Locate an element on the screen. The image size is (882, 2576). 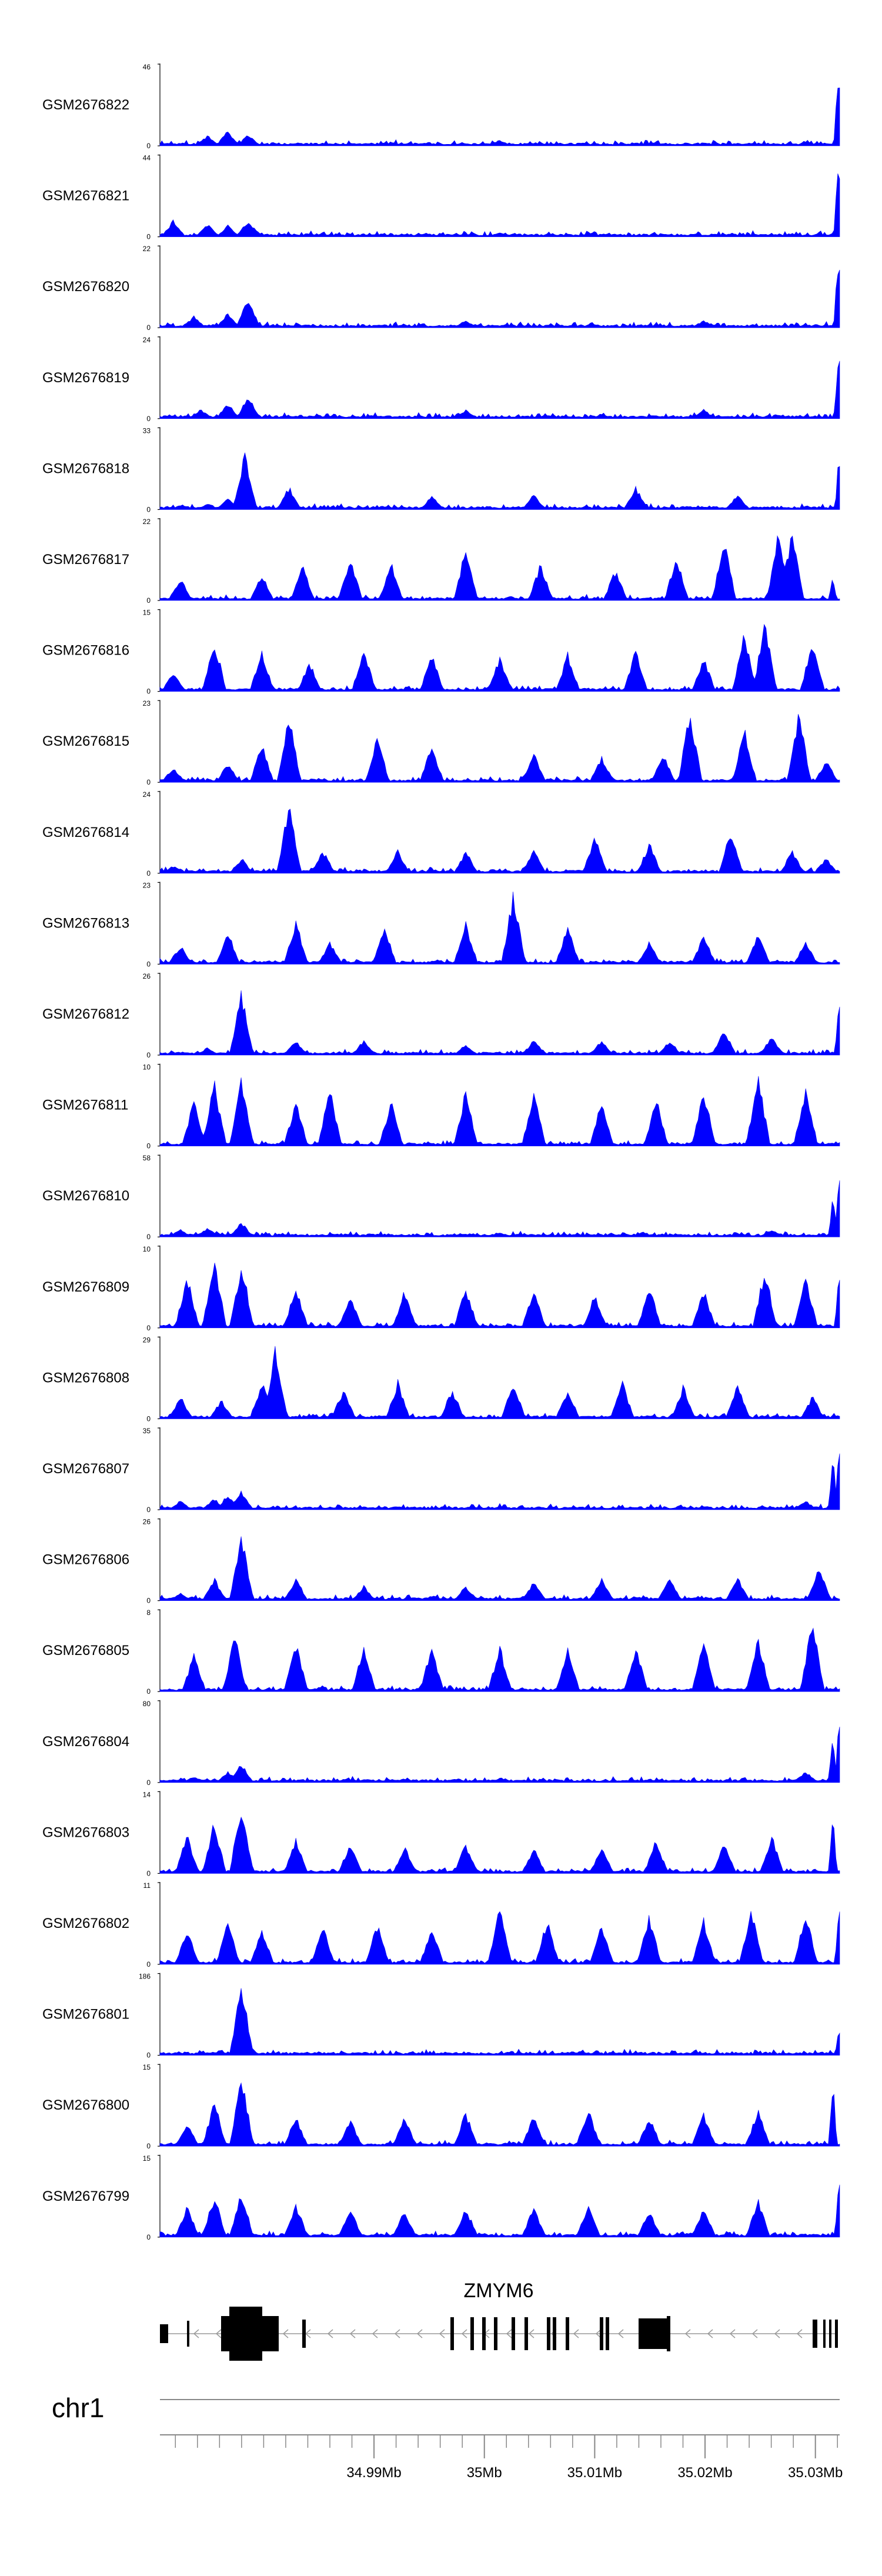
coverage-track: GSM2676809 10 0 is located at coordinates (441, 1288).